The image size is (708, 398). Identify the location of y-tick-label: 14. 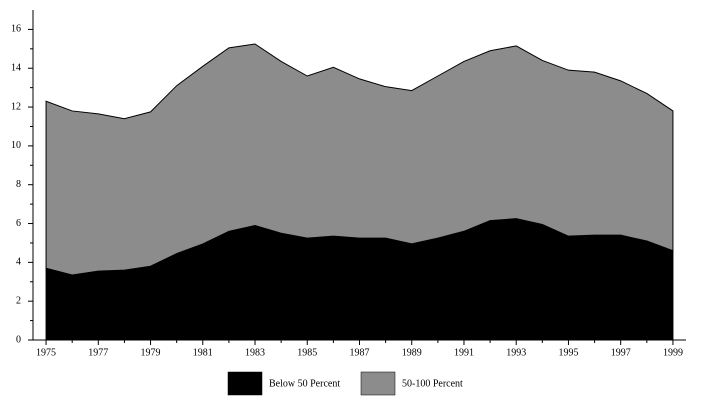
(16, 68).